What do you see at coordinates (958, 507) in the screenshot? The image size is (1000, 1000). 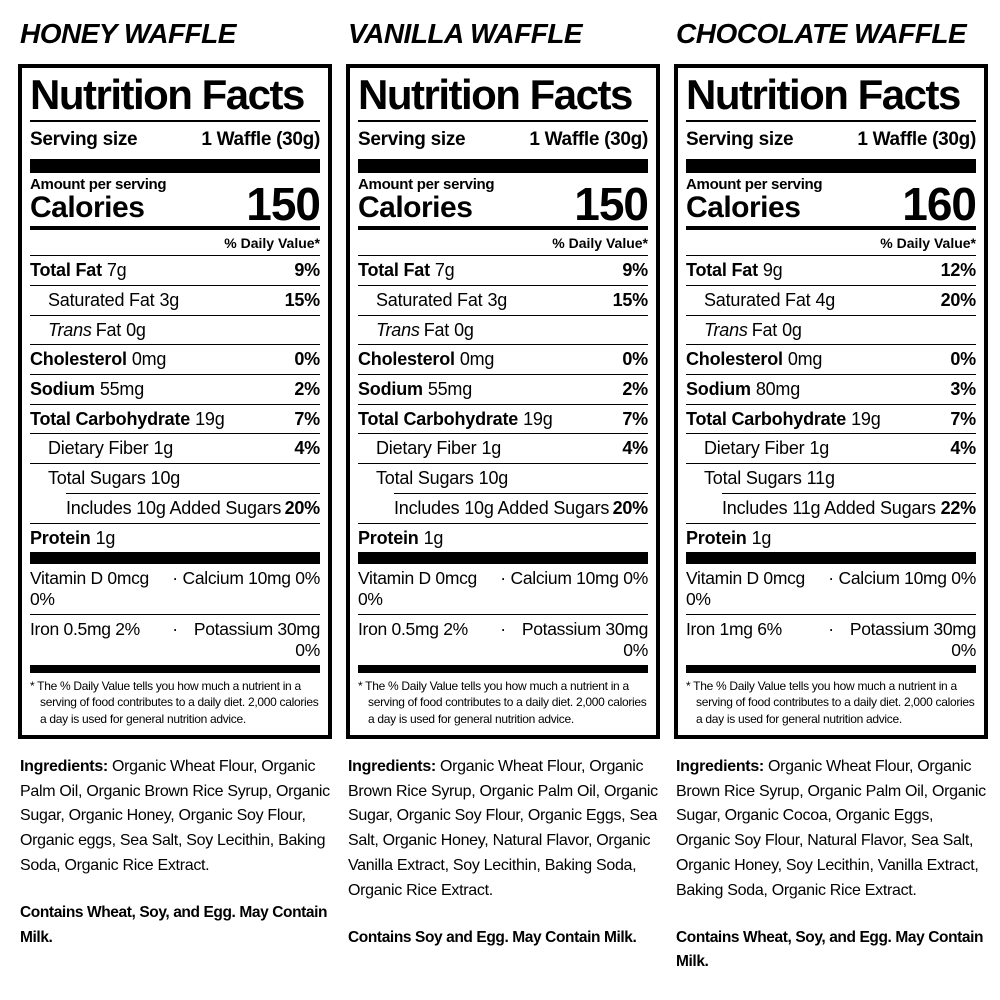 I see `nutrient-daily-value: 22%` at bounding box center [958, 507].